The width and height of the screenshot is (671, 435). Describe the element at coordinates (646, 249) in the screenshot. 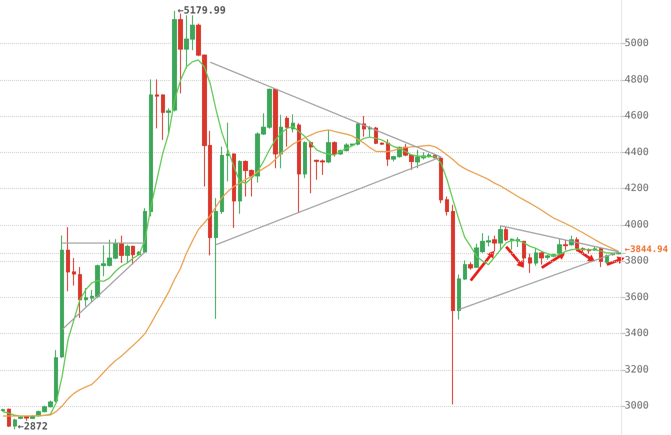

I see `y-tick-label: ←3844.94` at that location.